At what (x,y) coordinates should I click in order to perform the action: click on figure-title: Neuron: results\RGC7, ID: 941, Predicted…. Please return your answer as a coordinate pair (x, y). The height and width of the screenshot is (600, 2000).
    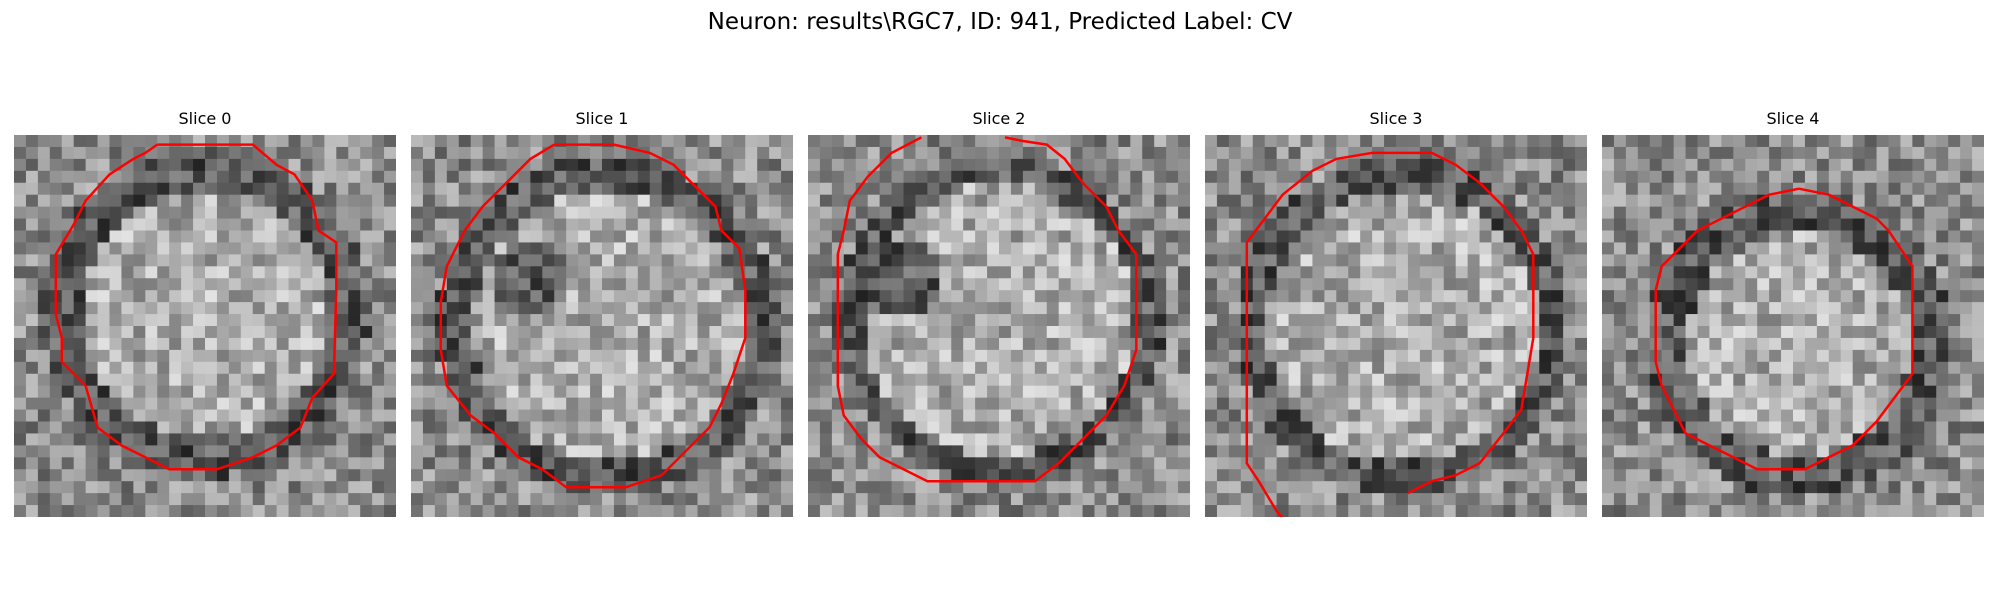
    Looking at the image, I should click on (1000, 22).